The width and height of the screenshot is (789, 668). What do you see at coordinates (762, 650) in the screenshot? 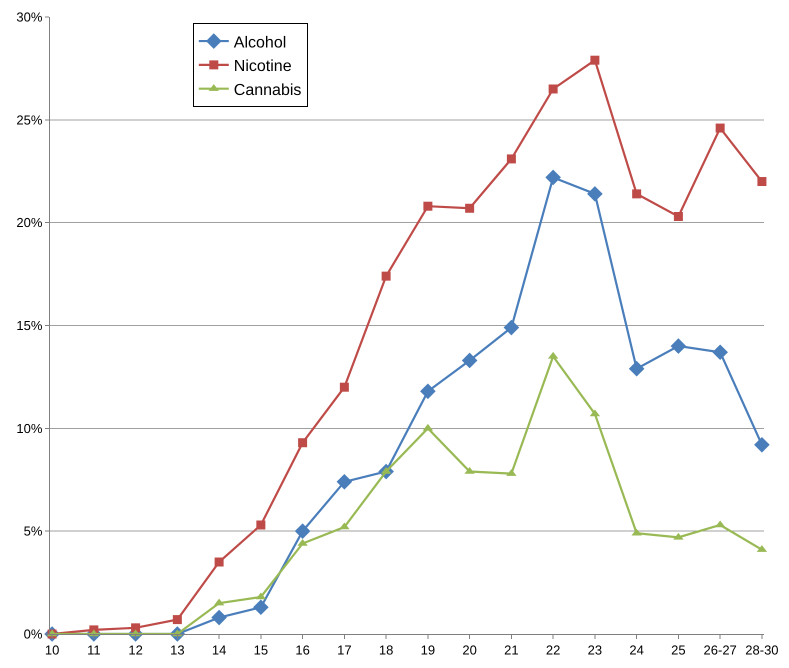
I see `x-tick-label: 28-30` at bounding box center [762, 650].